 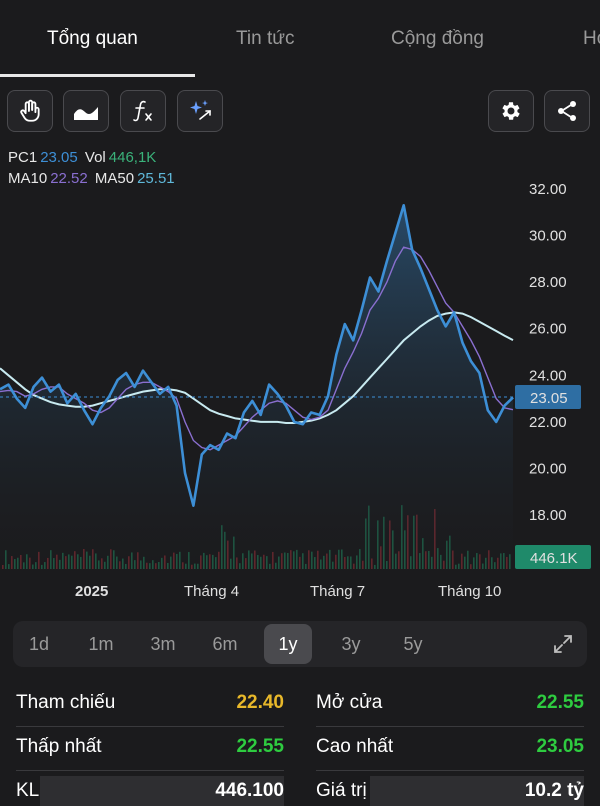 What do you see at coordinates (265, 38) in the screenshot?
I see `tab-news: Tin tức` at bounding box center [265, 38].